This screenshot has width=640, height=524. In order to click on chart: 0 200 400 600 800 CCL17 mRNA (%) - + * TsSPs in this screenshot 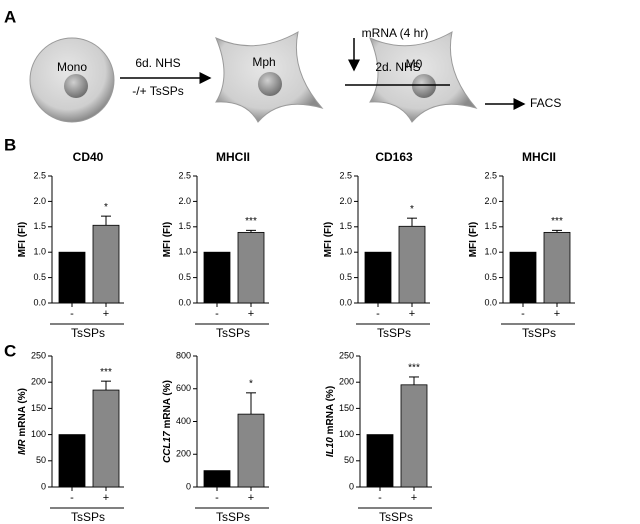, I will do `click(215, 437)`.